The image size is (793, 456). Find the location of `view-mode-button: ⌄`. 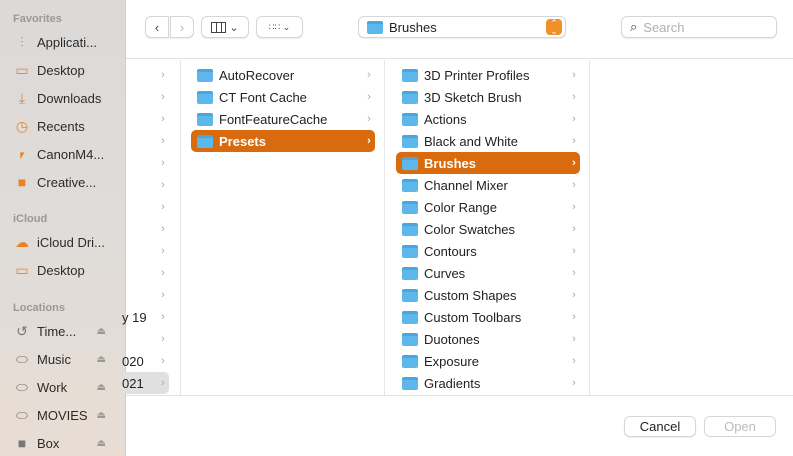

view-mode-button: ⌄ is located at coordinates (225, 27).